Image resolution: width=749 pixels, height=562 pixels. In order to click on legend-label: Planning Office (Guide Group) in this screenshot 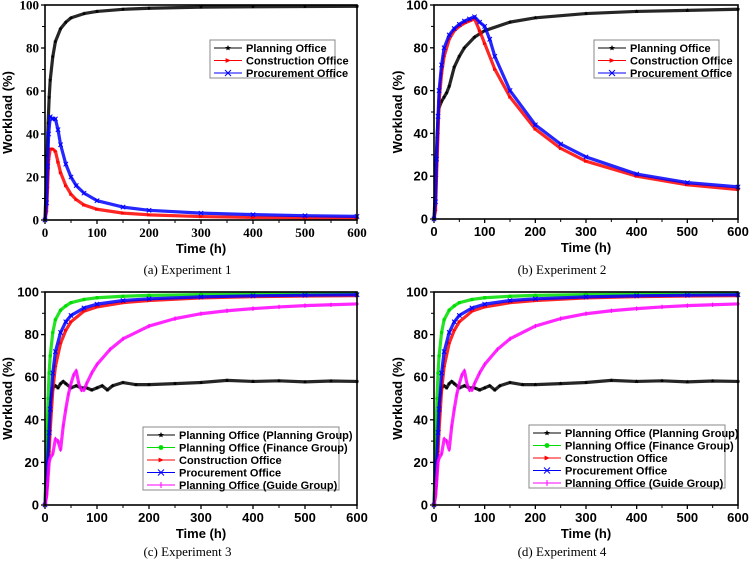, I will do `click(258, 486)`.